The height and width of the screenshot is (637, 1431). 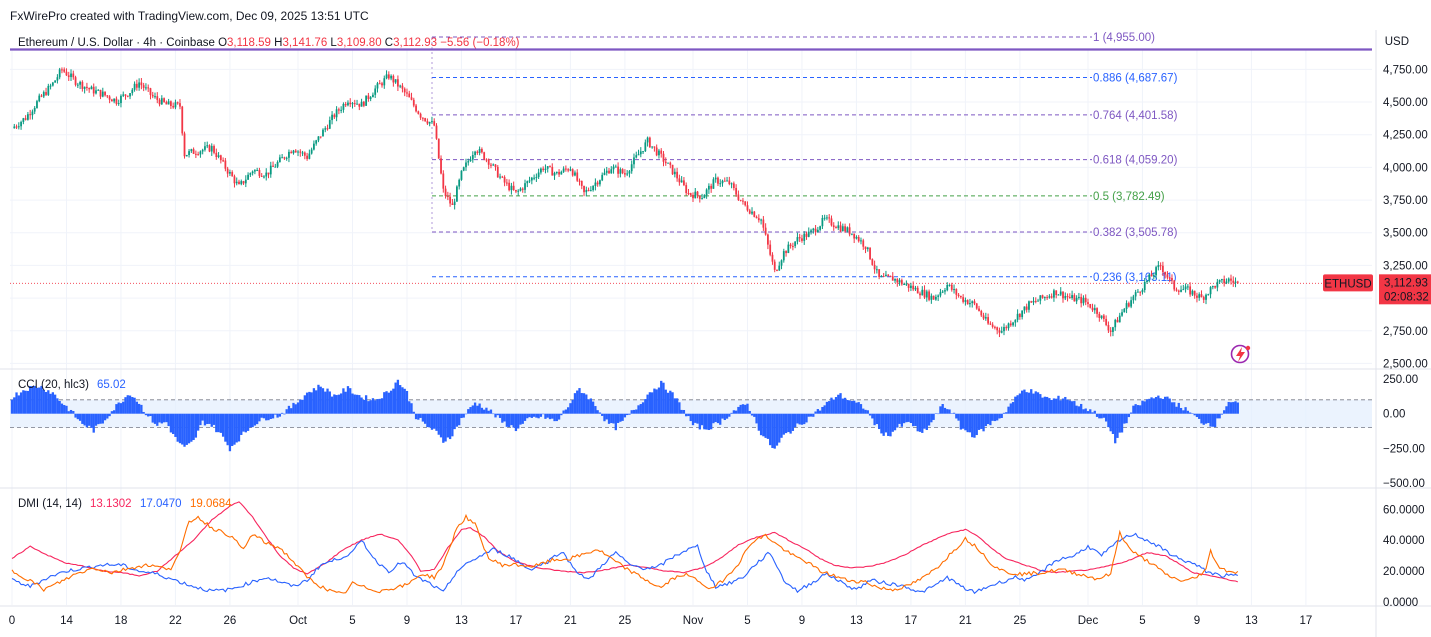 I want to click on cci-tick-label: −250.00, so click(x=1404, y=449).